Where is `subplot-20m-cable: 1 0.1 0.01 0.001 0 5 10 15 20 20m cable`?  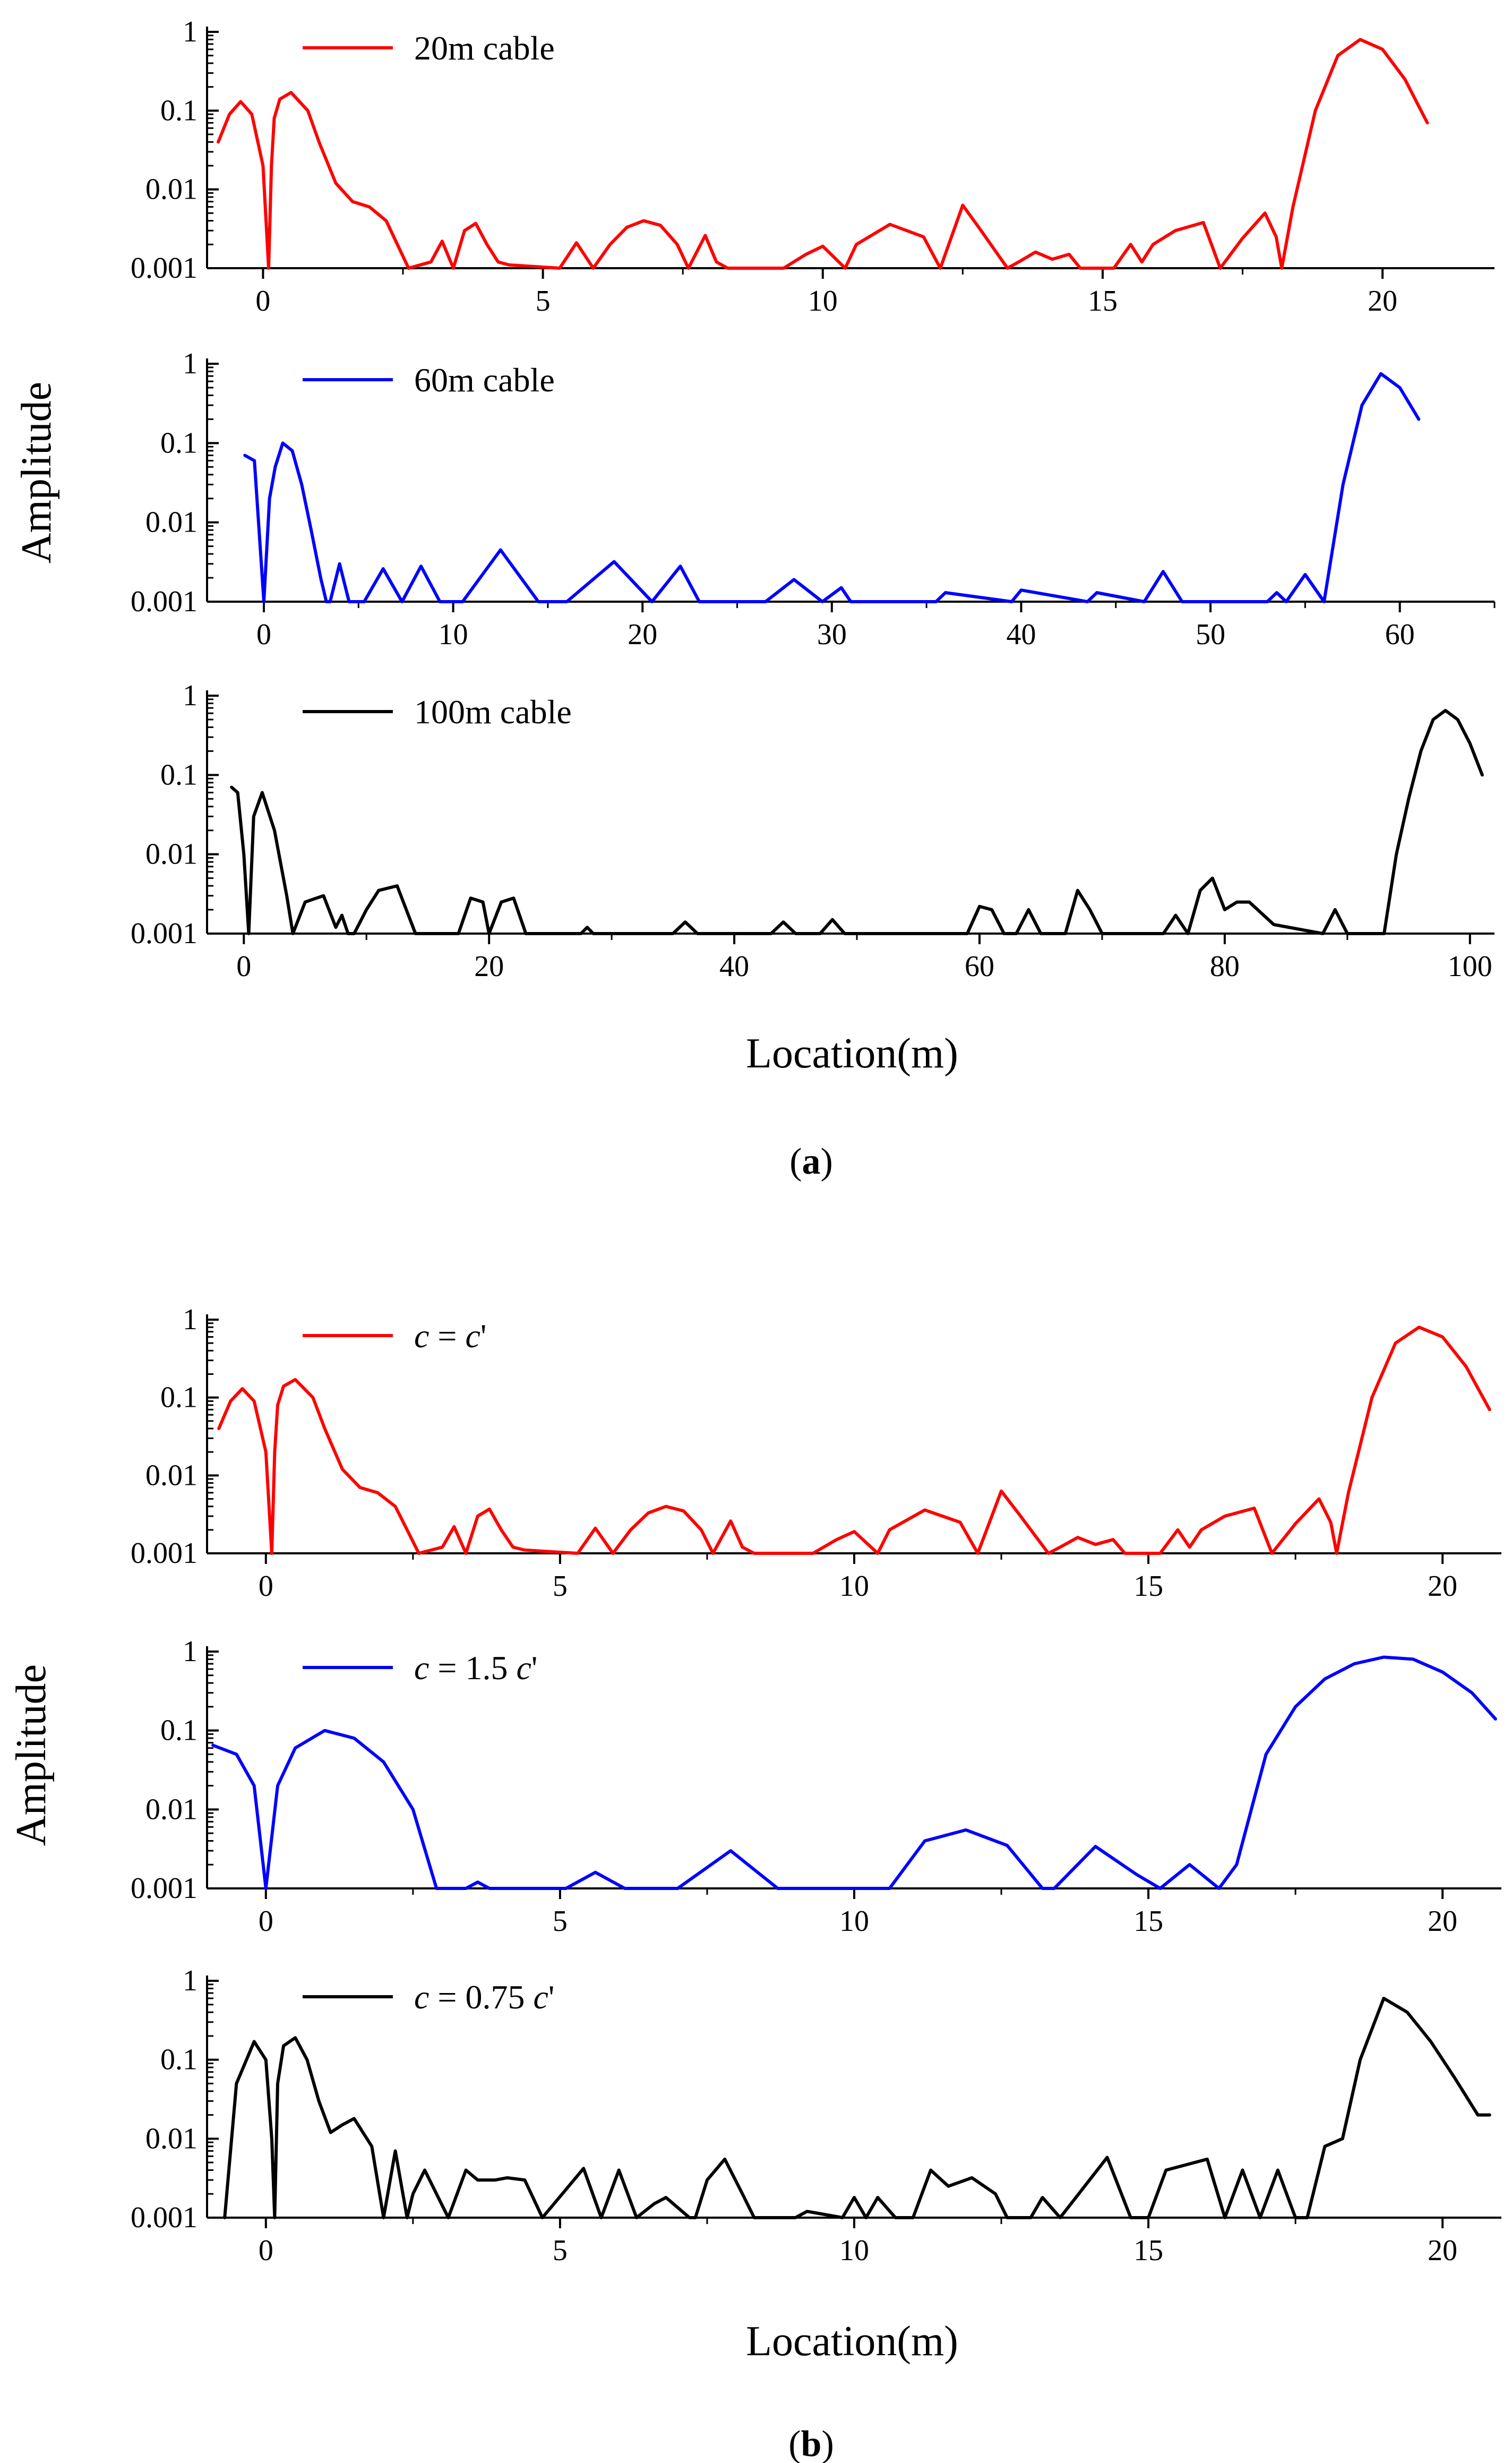 subplot-20m-cable: 1 0.1 0.01 0.001 0 5 10 15 20 20m cable is located at coordinates (812, 166).